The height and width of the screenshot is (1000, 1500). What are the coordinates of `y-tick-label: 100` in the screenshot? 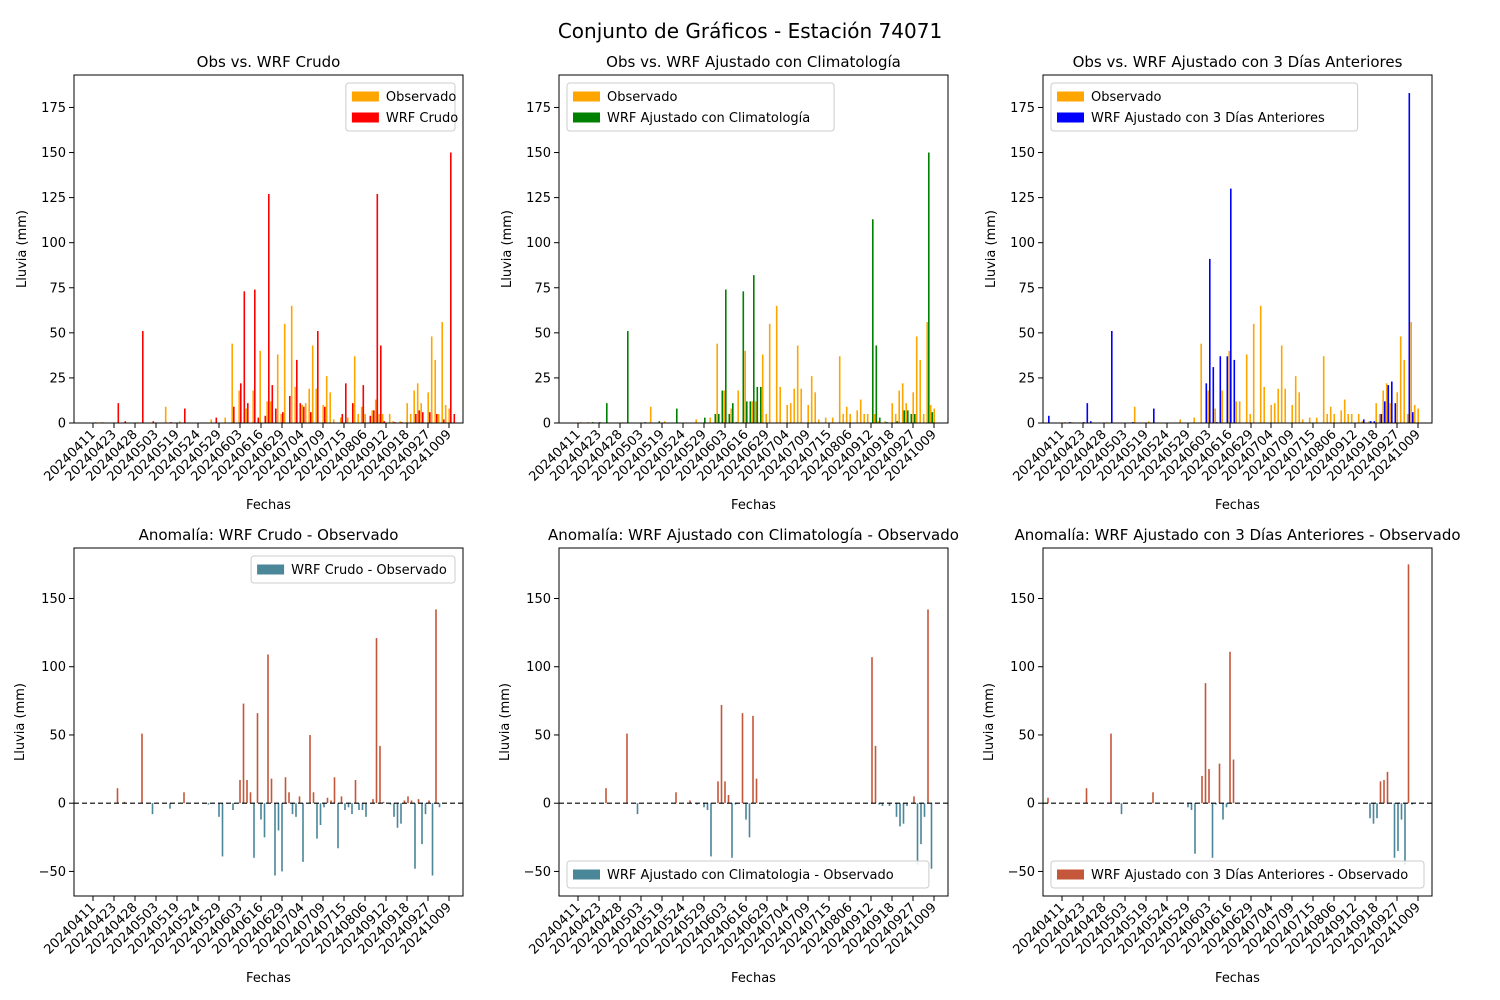 It's located at (538, 667).